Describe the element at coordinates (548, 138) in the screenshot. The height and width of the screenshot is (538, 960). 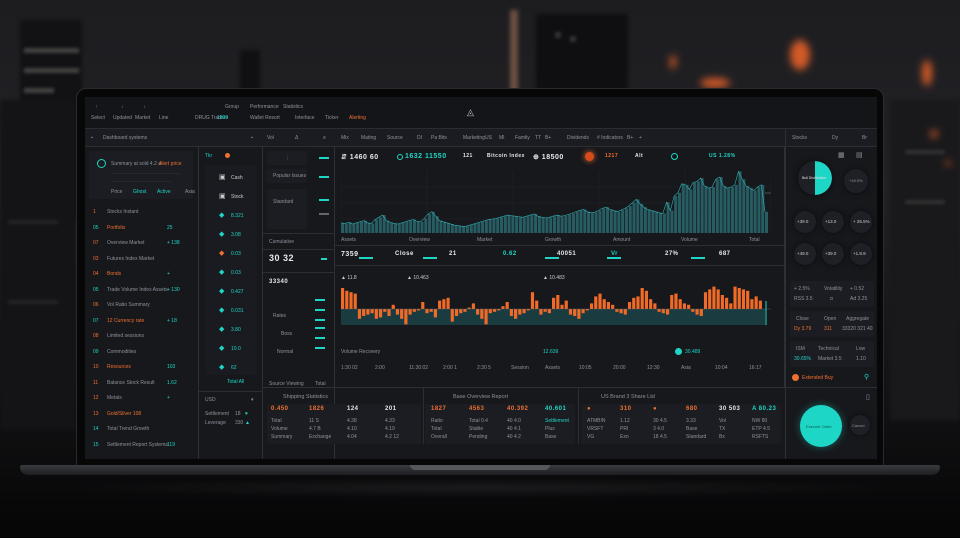
I see `tab-10: B+` at that location.